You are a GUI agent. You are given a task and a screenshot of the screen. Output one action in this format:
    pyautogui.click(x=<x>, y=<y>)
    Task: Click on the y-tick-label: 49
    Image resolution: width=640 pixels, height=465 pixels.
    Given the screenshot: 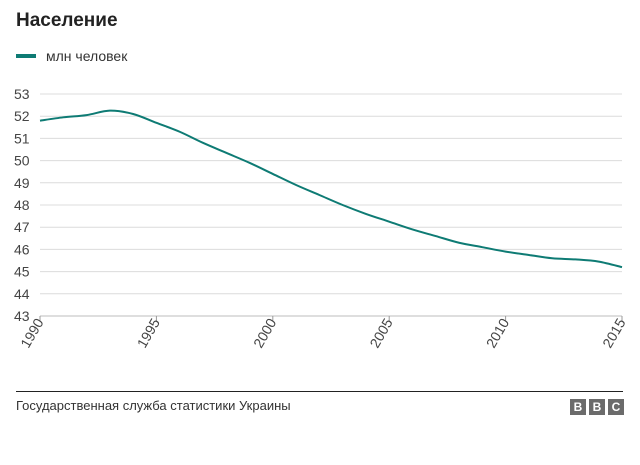 What is the action you would take?
    pyautogui.click(x=22, y=183)
    